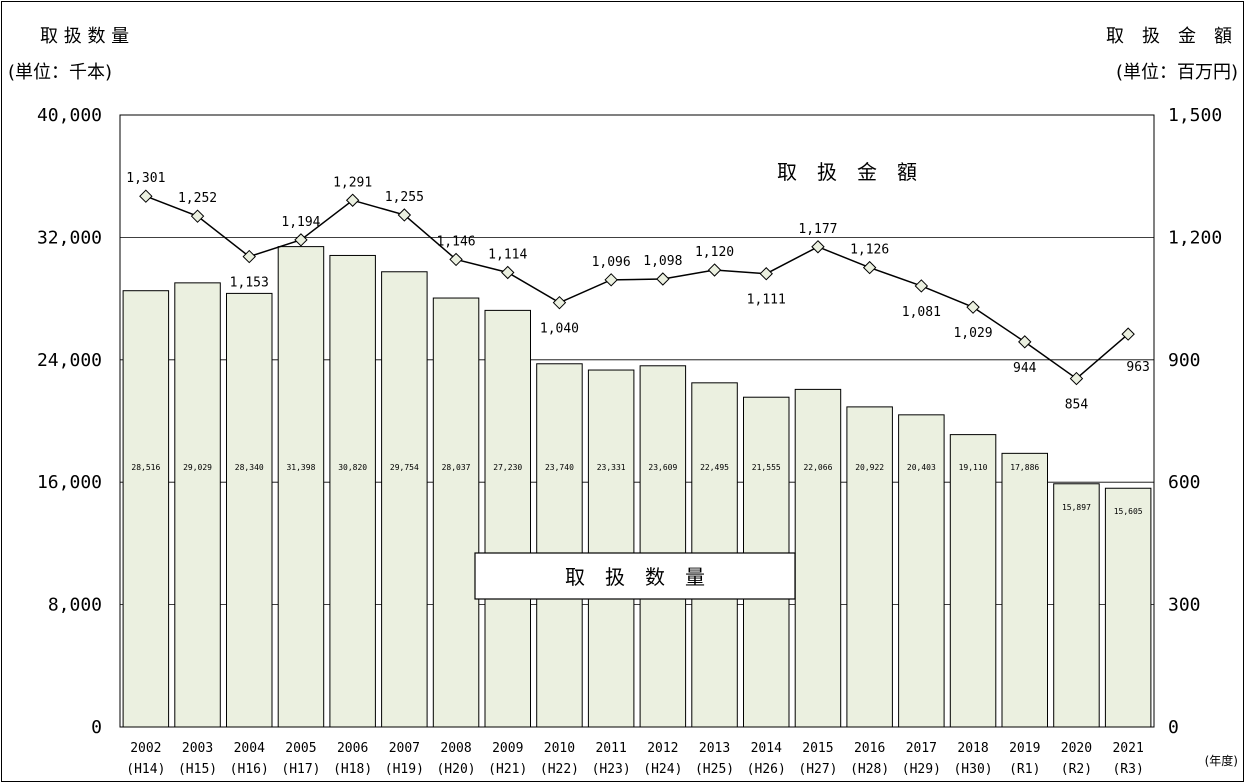  What do you see at coordinates (1184, 605) in the screenshot?
I see `right-tick-label: 300` at bounding box center [1184, 605].